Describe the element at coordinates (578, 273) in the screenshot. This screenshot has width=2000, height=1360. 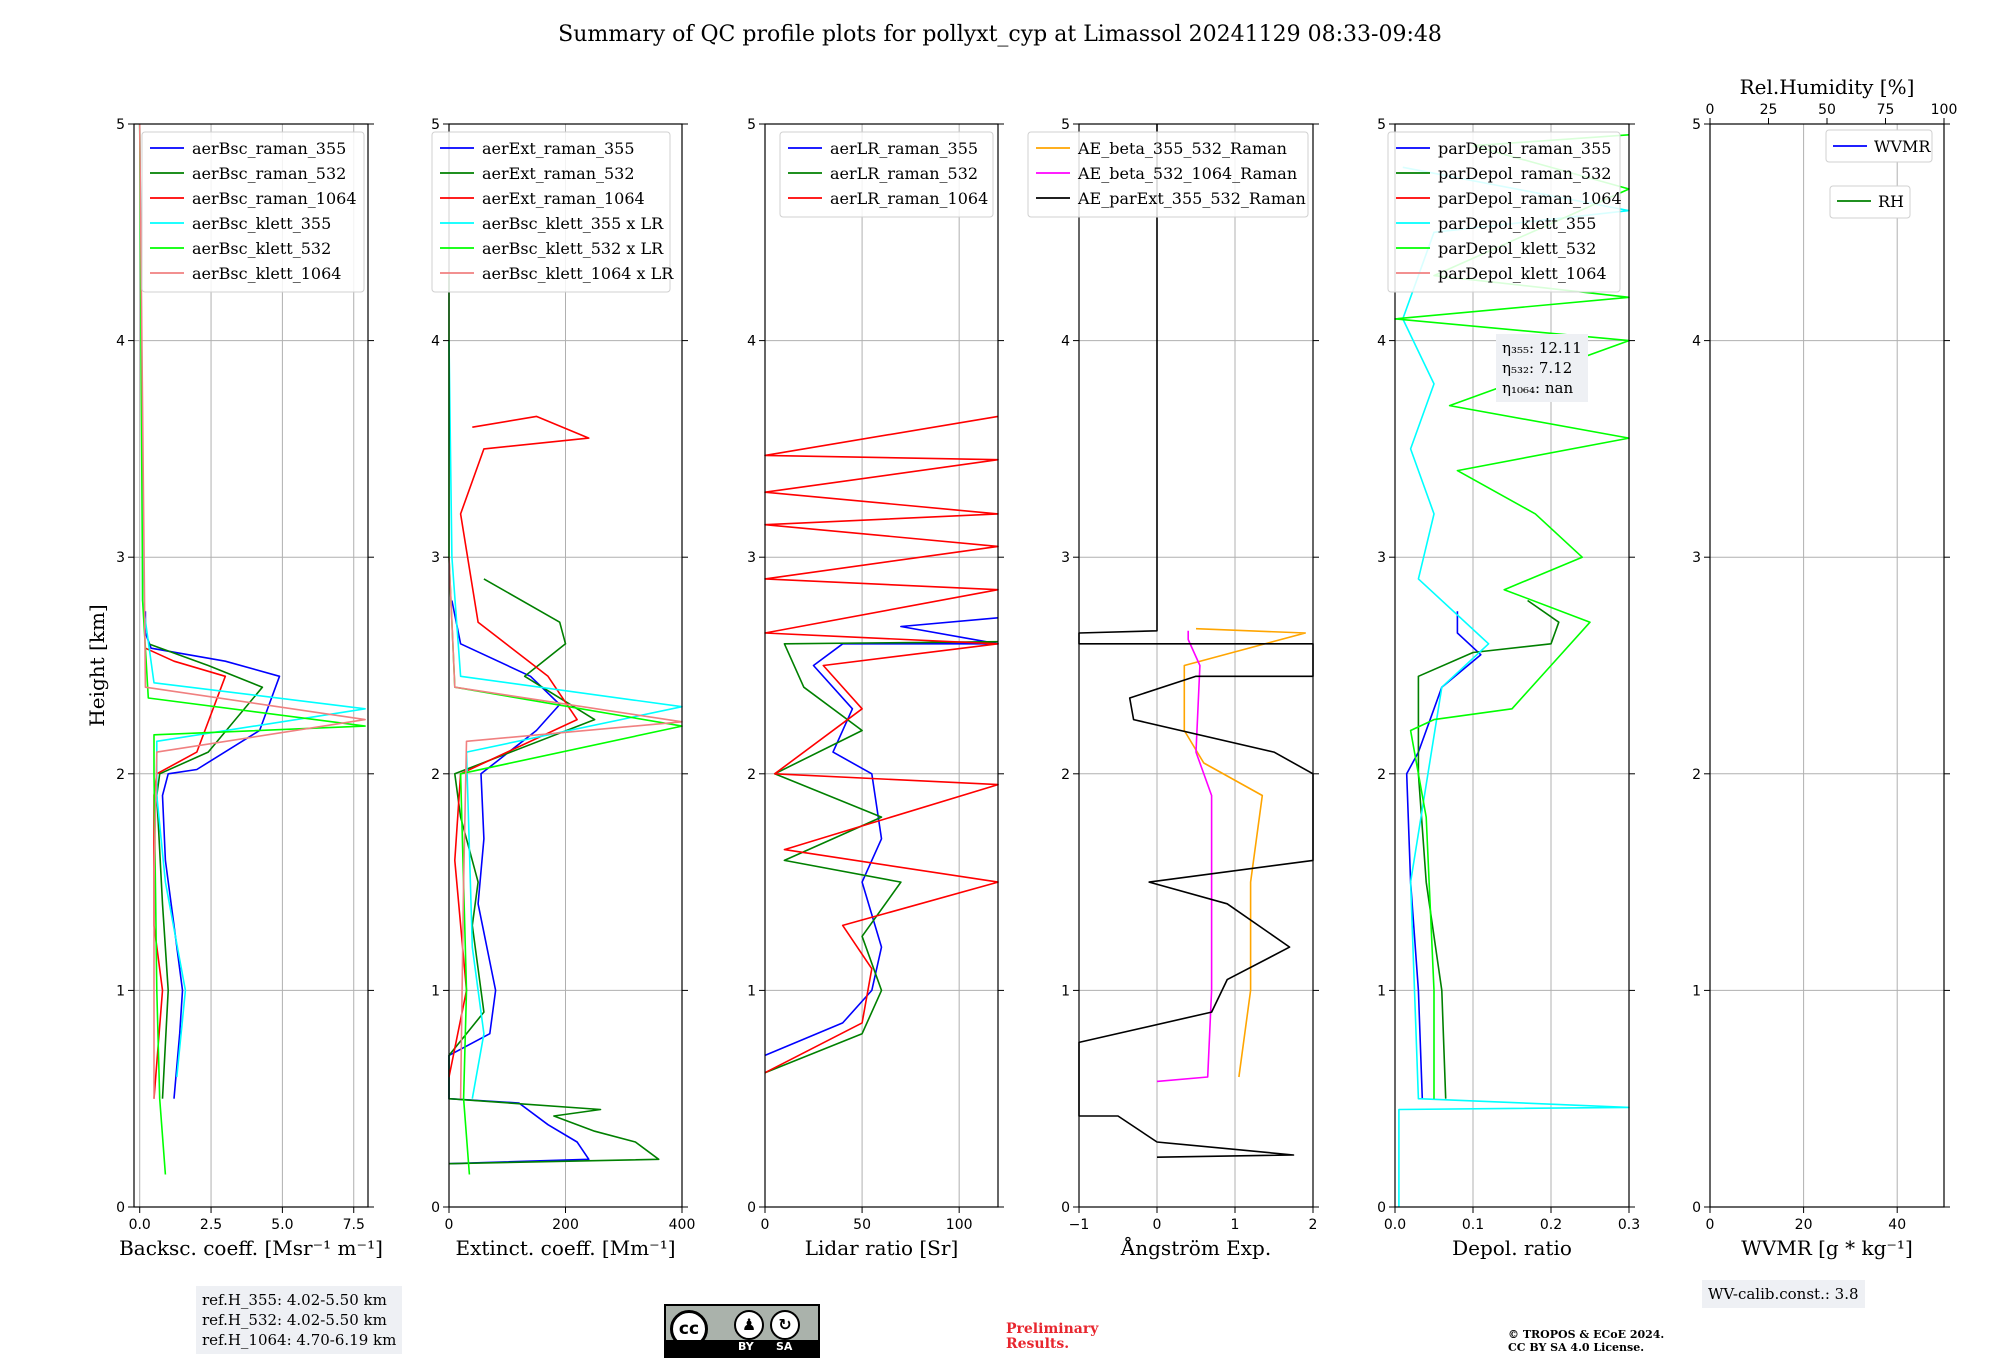
I see `legend-label: aerBsc_klett_1064 x LR` at that location.